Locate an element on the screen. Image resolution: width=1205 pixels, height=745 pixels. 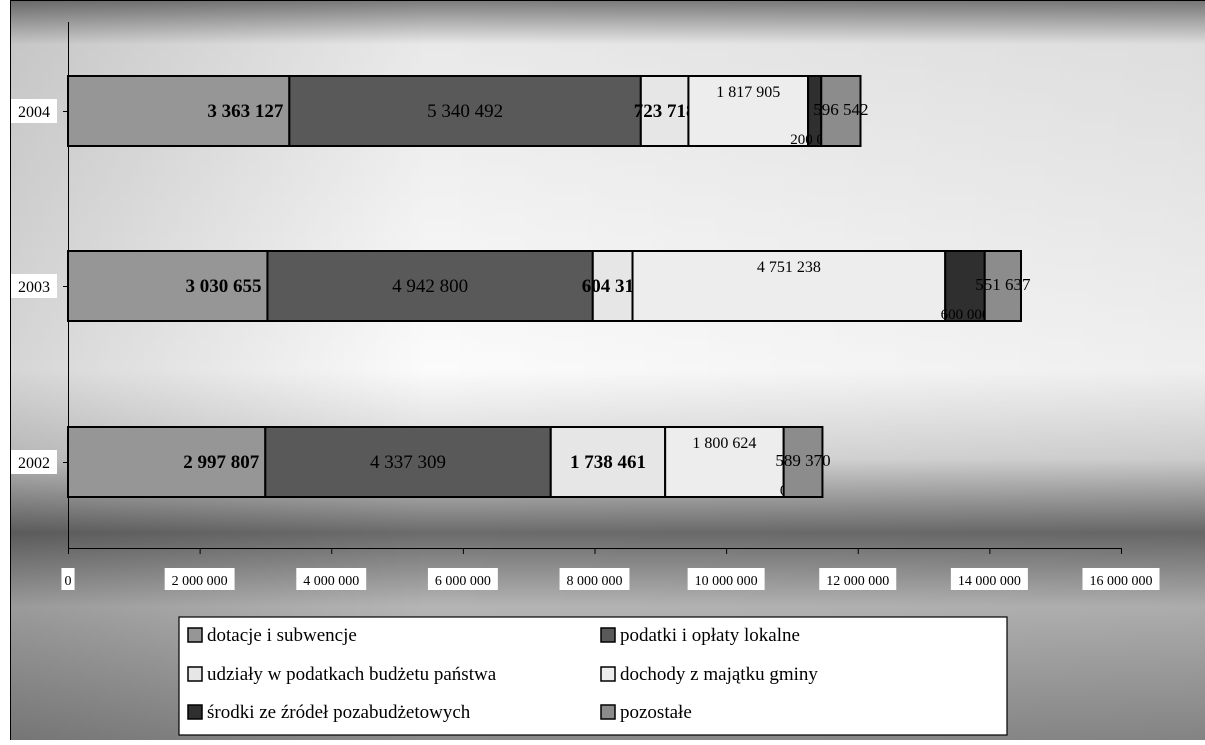
bar-podatki-i-oplaty-lokalne-2002 is located at coordinates (408, 462).